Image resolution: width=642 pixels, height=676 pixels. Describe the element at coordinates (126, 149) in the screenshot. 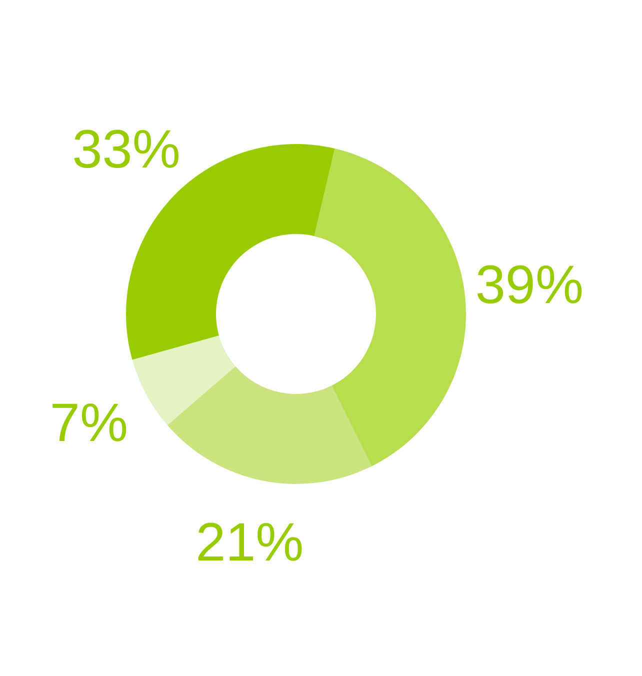

I see `data-label: 33%` at that location.